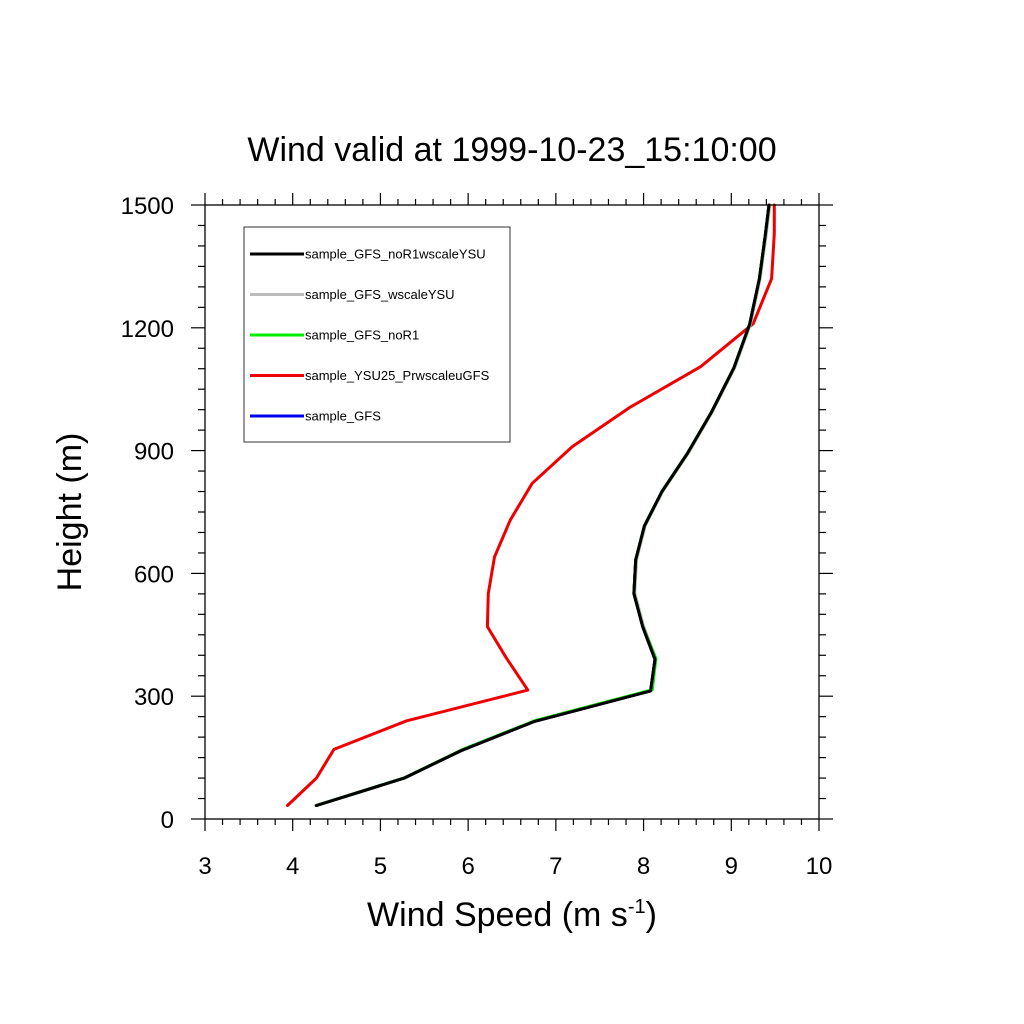 This screenshot has width=1024, height=1024. I want to click on legend-label: sample_YSU25_PrwscaleuGFS, so click(397, 375).